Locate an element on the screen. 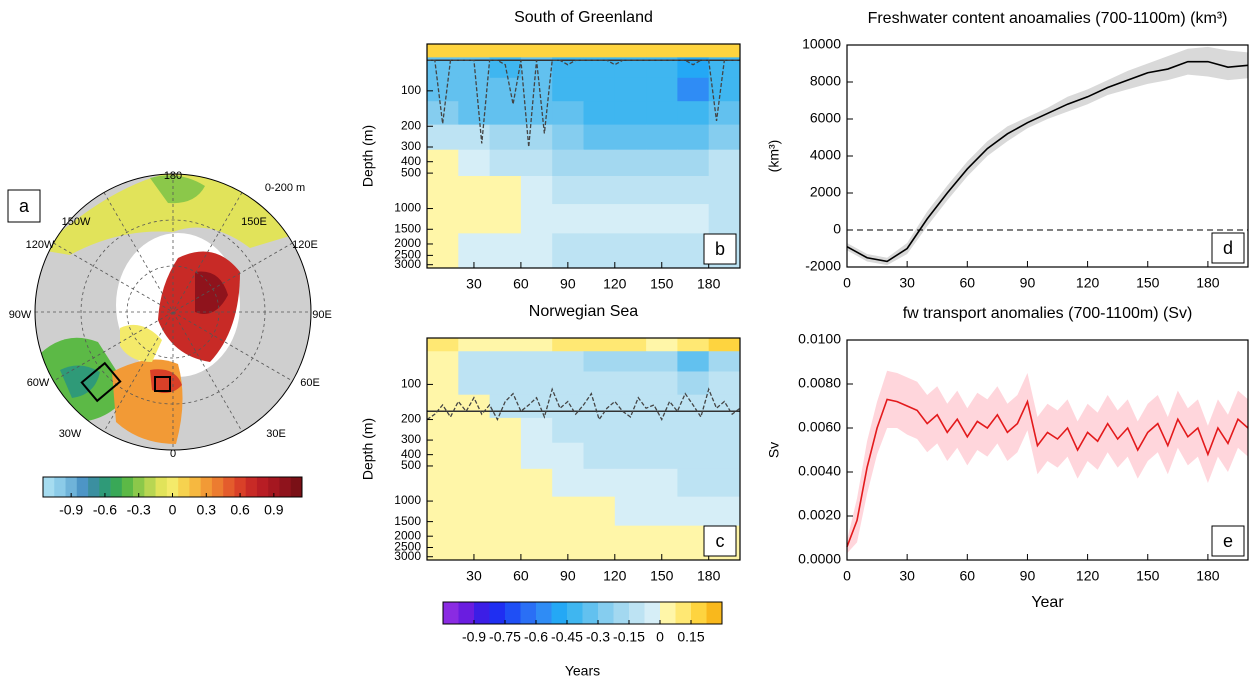 The width and height of the screenshot is (1258, 680). y-tick-label: 0.0020 is located at coordinates (819, 515).